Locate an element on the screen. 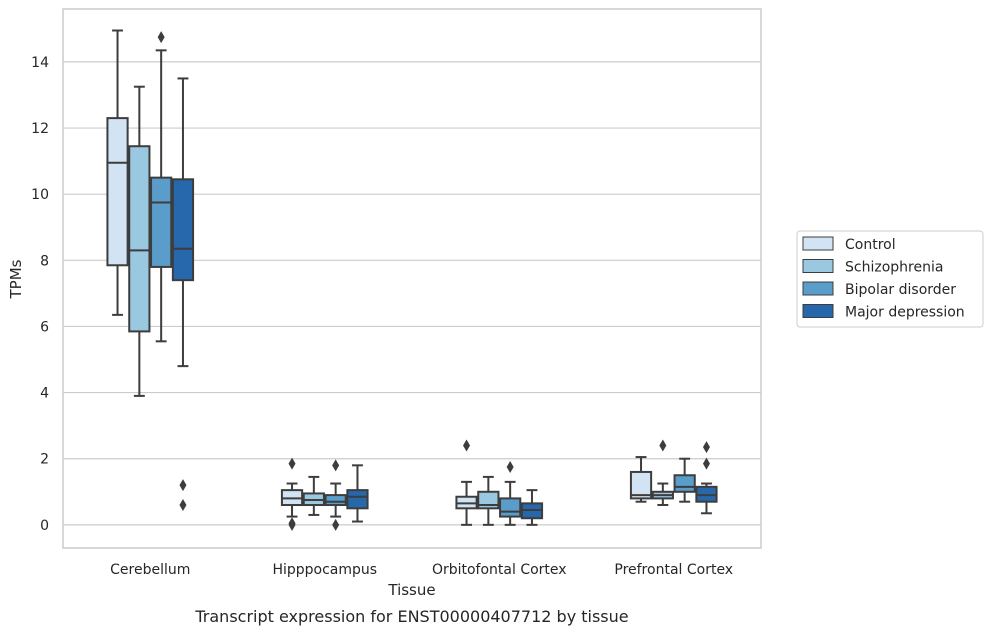 Image resolution: width=992 pixels, height=634 pixels. legend-label: Major depression is located at coordinates (905, 313).